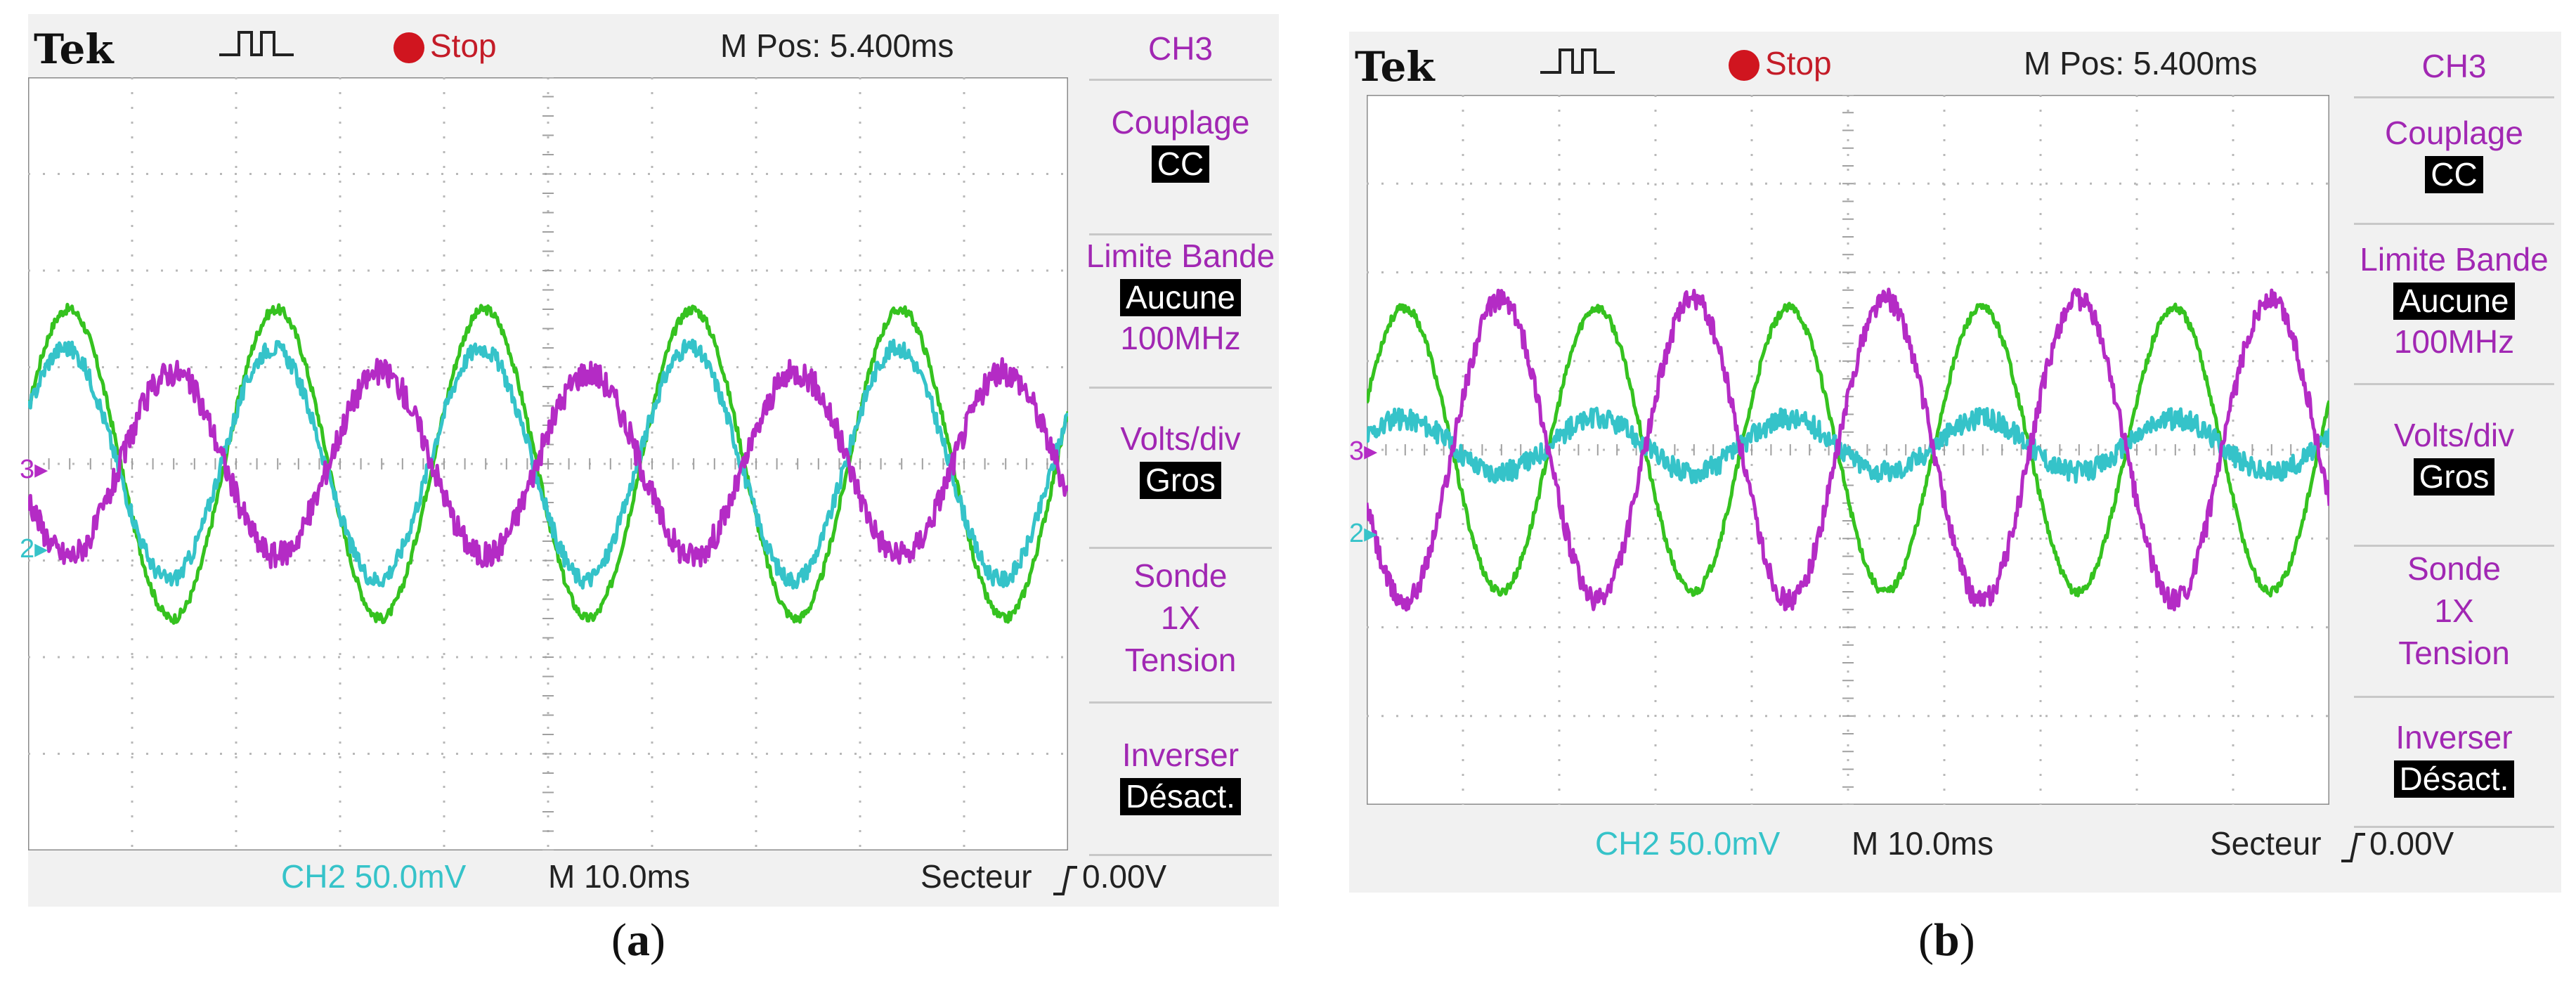 This screenshot has width=2576, height=991. I want to click on caption-b: (b), so click(1946, 940).